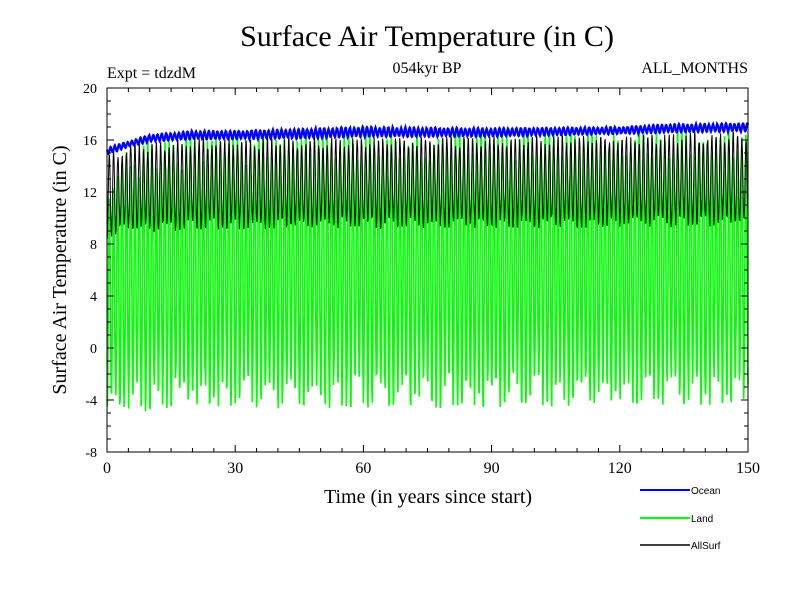 This screenshot has width=800, height=600. I want to click on y-tick-label: -8, so click(91, 453).